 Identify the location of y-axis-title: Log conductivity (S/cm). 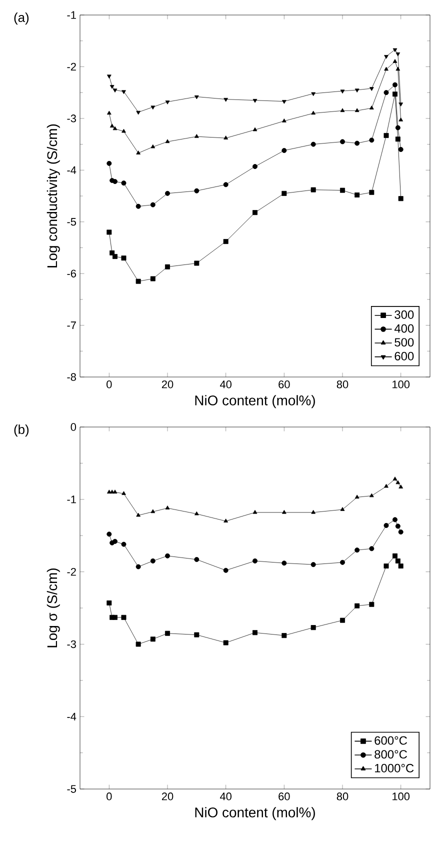
(53, 196).